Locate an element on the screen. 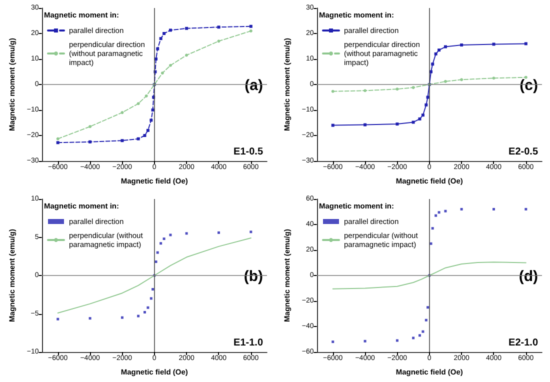  annotation: E1-0.5 is located at coordinates (249, 152).